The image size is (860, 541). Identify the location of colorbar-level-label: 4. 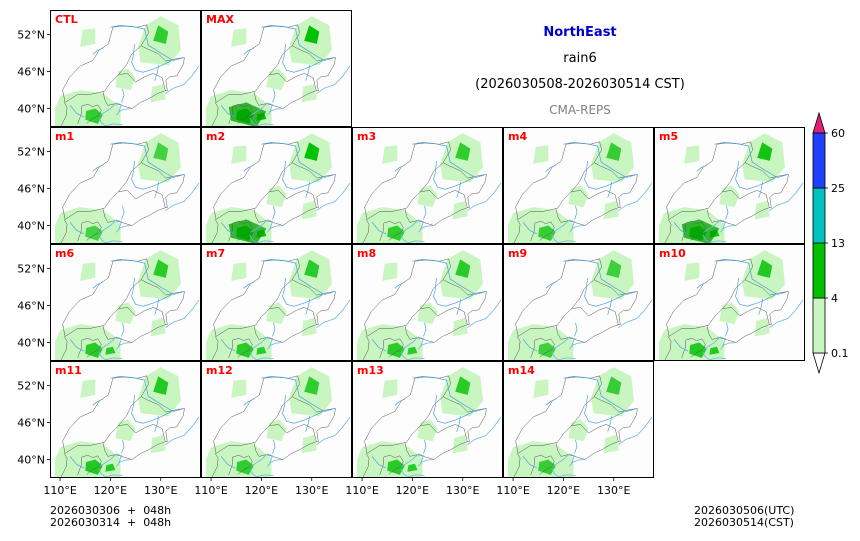
(834, 298).